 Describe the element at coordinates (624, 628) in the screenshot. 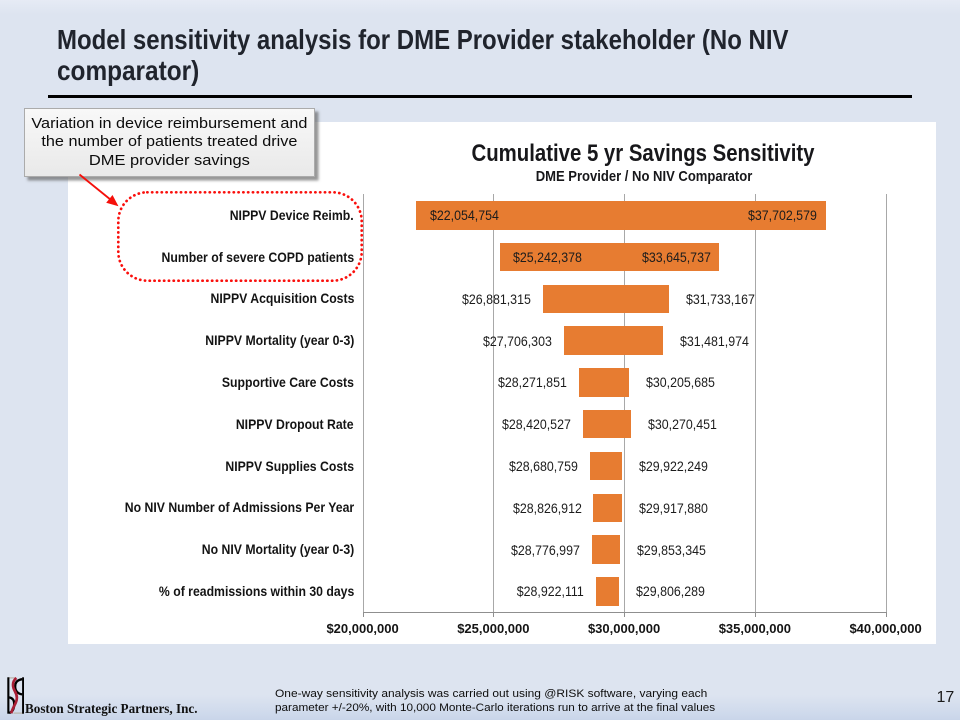

I see `x-axis-label: $30,000,000` at that location.